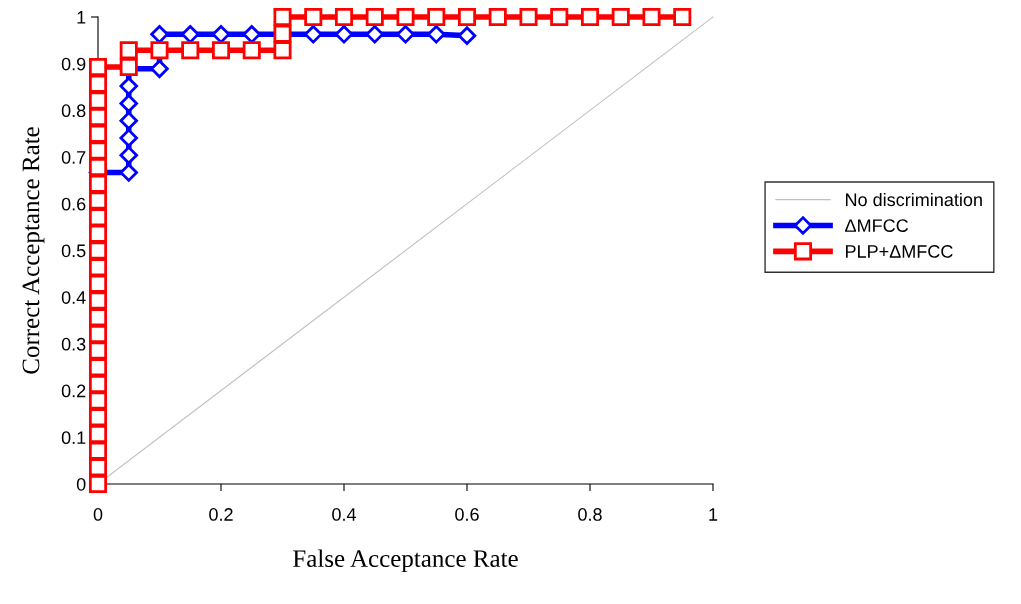 The width and height of the screenshot is (1021, 604). What do you see at coordinates (73, 344) in the screenshot?
I see `y-tick-label: 0.3` at bounding box center [73, 344].